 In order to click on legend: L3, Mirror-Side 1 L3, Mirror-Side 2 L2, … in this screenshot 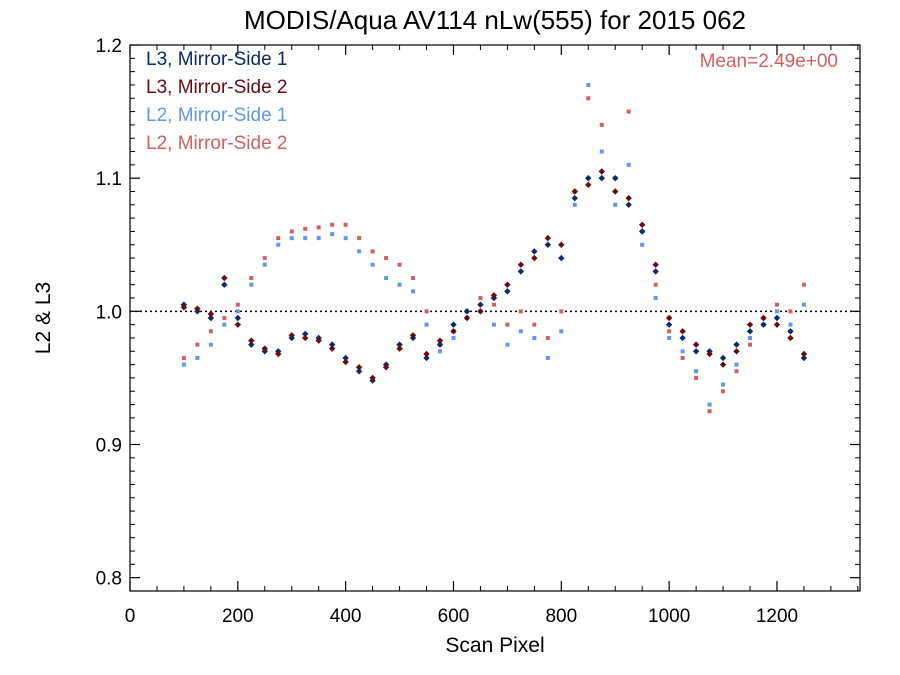, I will do `click(217, 101)`.